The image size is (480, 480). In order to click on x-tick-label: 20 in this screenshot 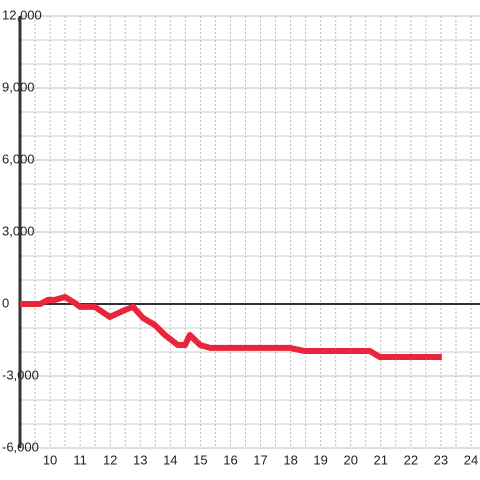, I will do `click(350, 459)`.